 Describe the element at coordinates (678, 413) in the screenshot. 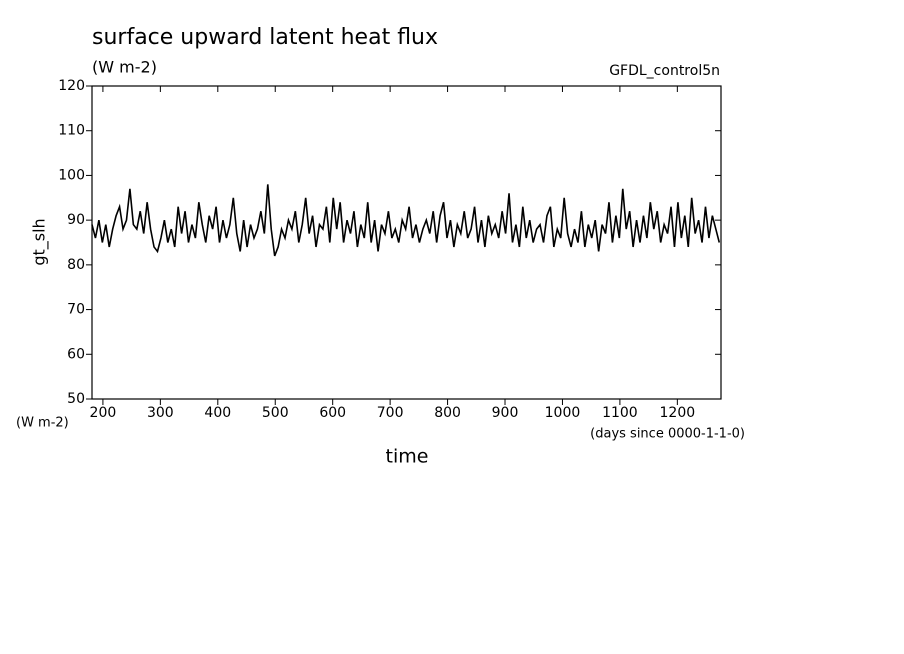

I see `x-tick-label: 1200` at that location.